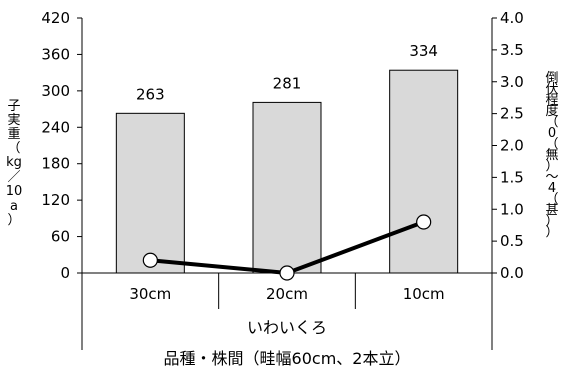 Image resolution: width=566 pixels, height=369 pixels. I want to click on x-axis-title: 品種・株間（畦幅60cm、2本立）, so click(287, 358).